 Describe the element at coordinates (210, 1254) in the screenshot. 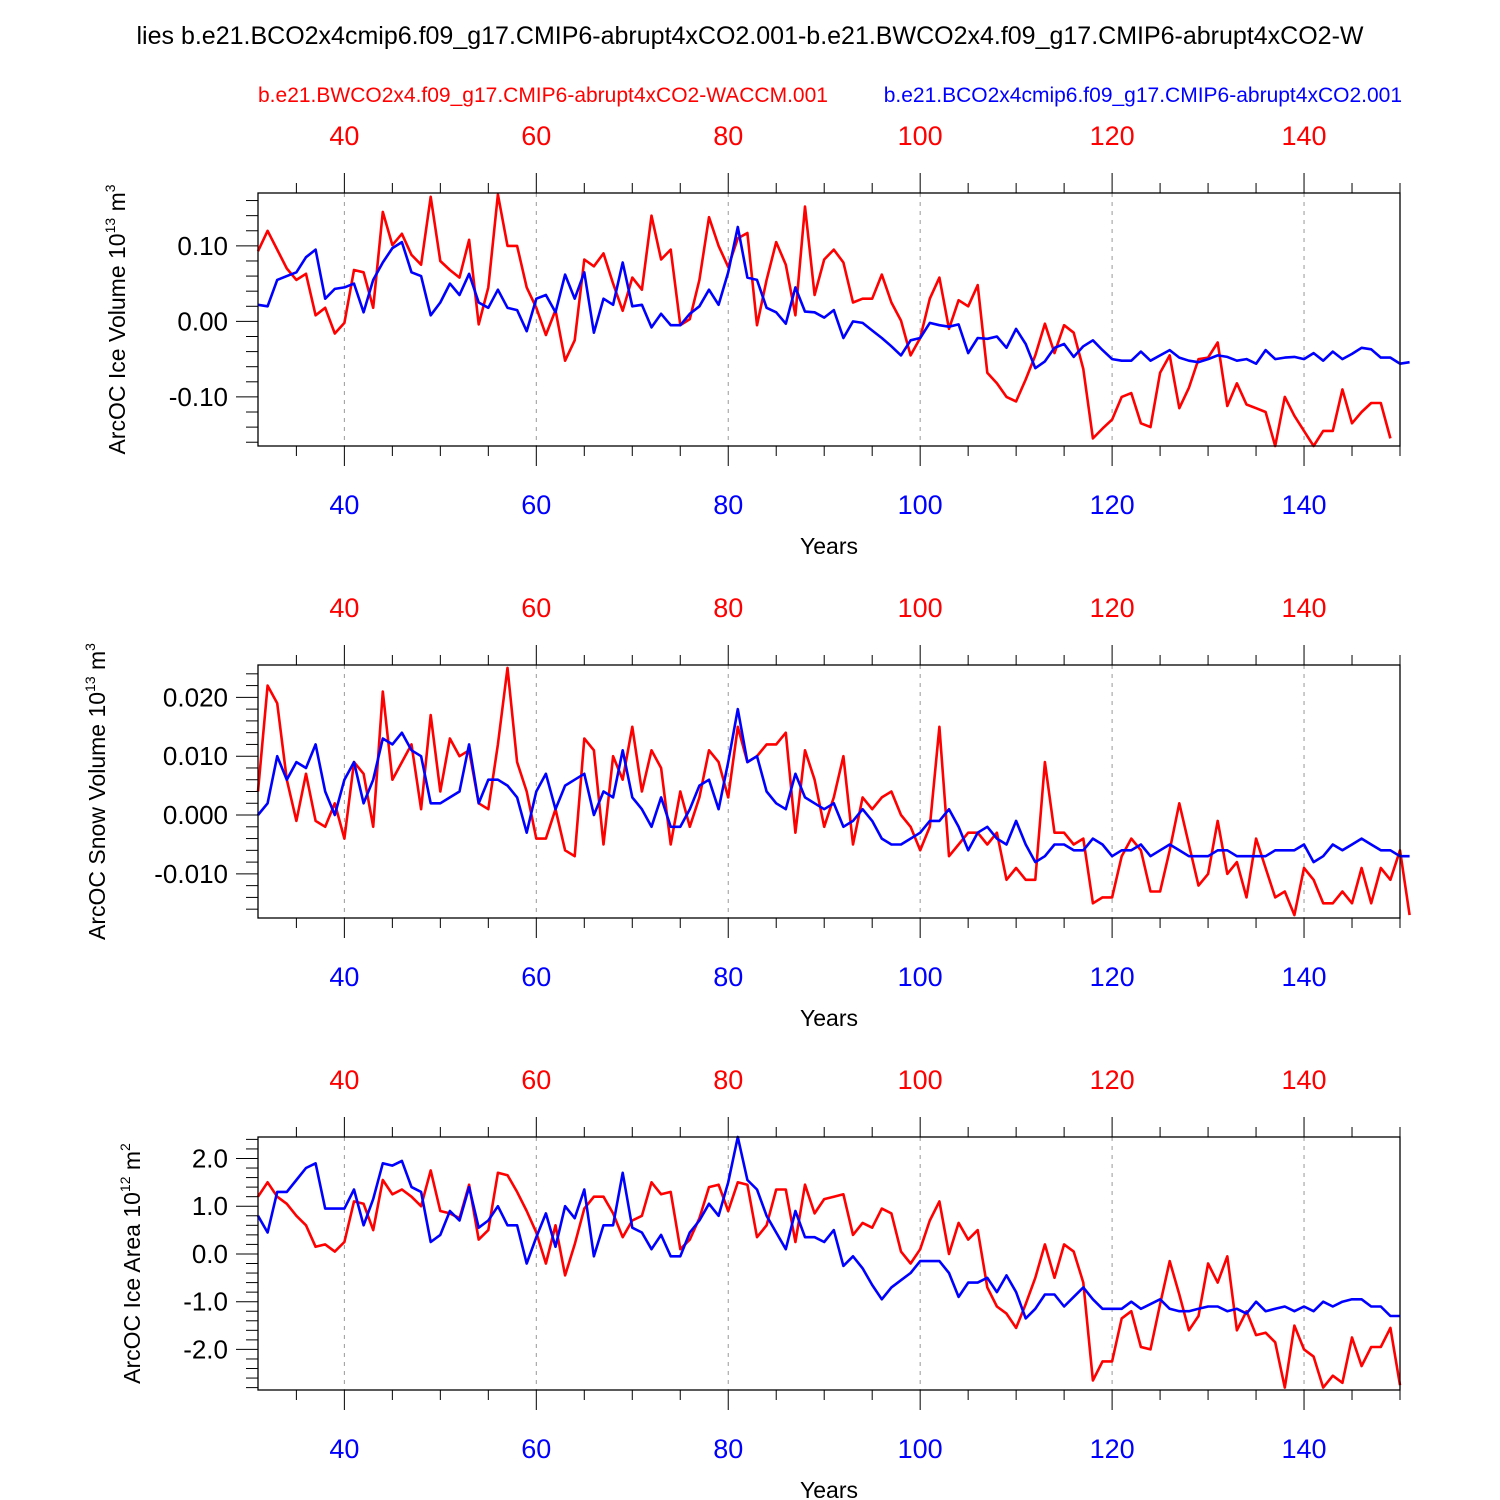

I see `y-tick-label: 0.0` at that location.